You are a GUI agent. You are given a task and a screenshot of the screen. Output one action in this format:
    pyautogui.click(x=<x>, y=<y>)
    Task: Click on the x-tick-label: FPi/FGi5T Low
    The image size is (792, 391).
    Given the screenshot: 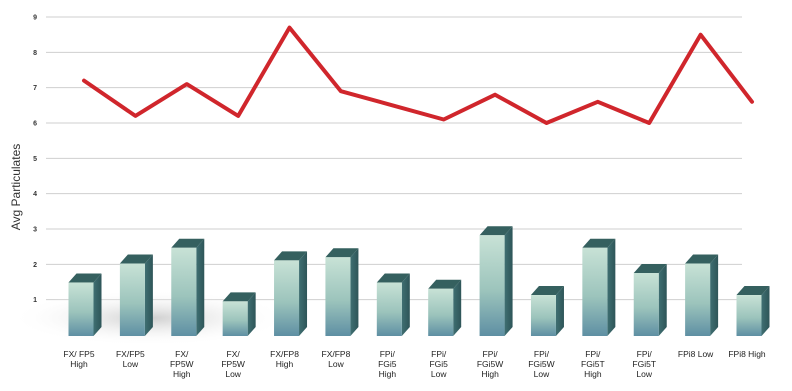 What is the action you would take?
    pyautogui.click(x=644, y=364)
    